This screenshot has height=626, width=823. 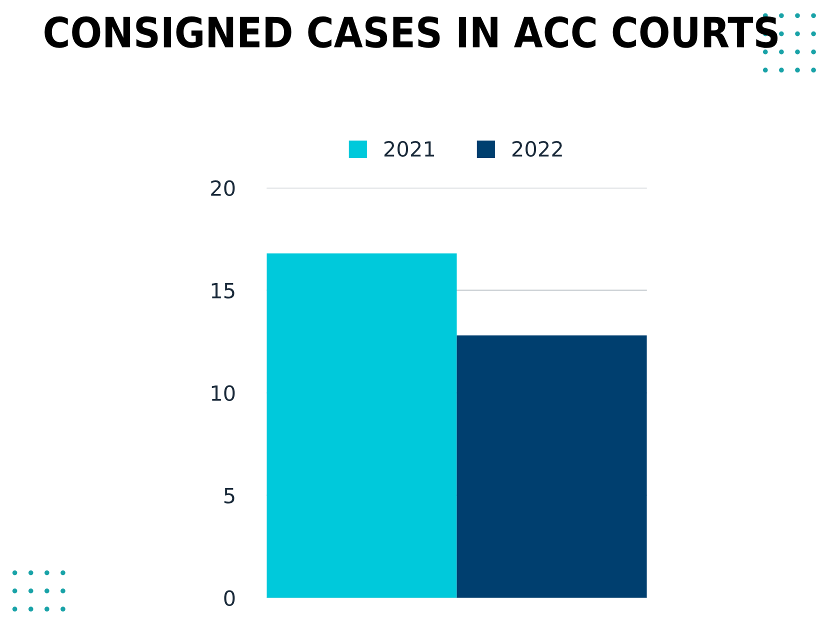 I want to click on y-tick-label: 20, so click(x=223, y=188).